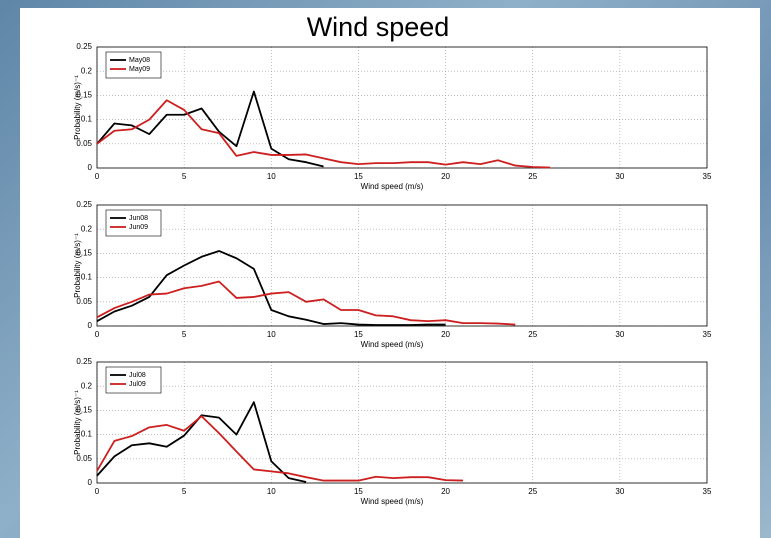  What do you see at coordinates (139, 60) in the screenshot?
I see `legend-label: May08` at bounding box center [139, 60].